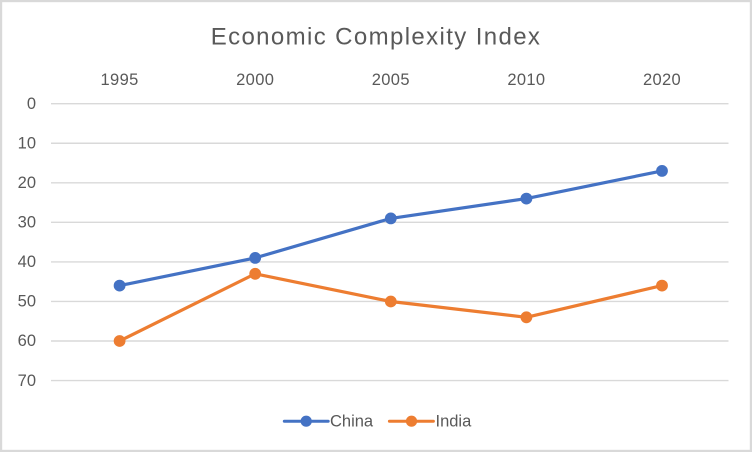  What do you see at coordinates (27, 341) in the screenshot?
I see `svg-text: 60` at bounding box center [27, 341].